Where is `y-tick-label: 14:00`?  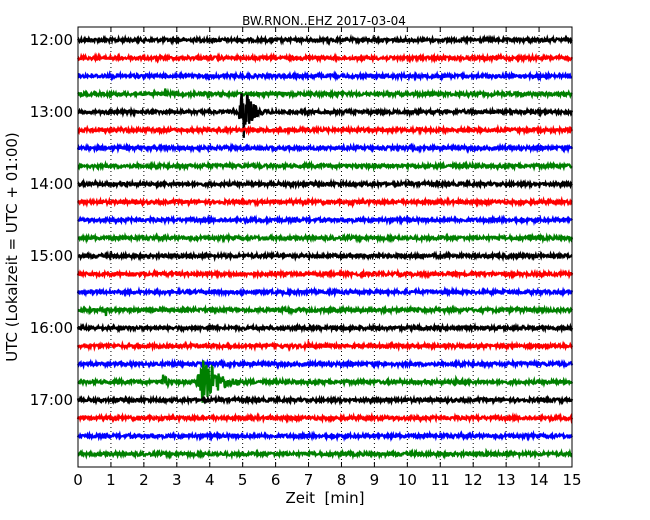 y-tick-label: 14:00 is located at coordinates (51, 184).